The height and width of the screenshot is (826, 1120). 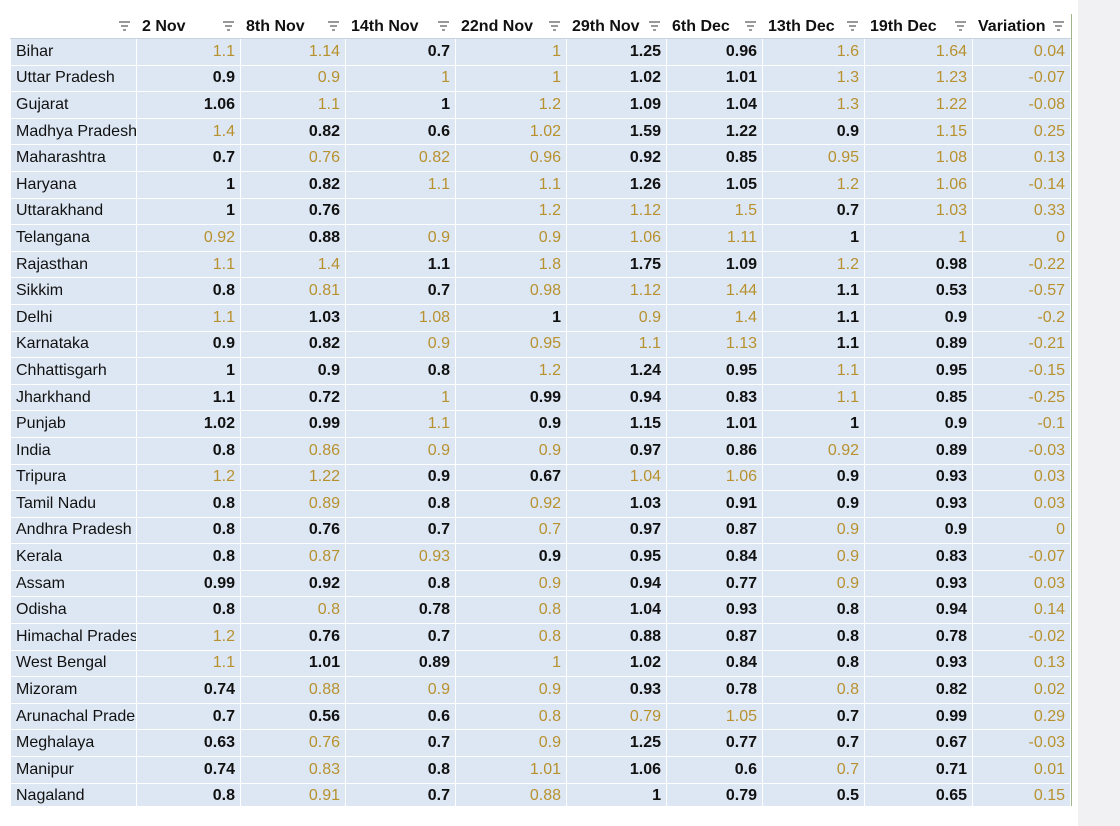 I want to click on value-cell: 0.92, so click(x=188, y=238).